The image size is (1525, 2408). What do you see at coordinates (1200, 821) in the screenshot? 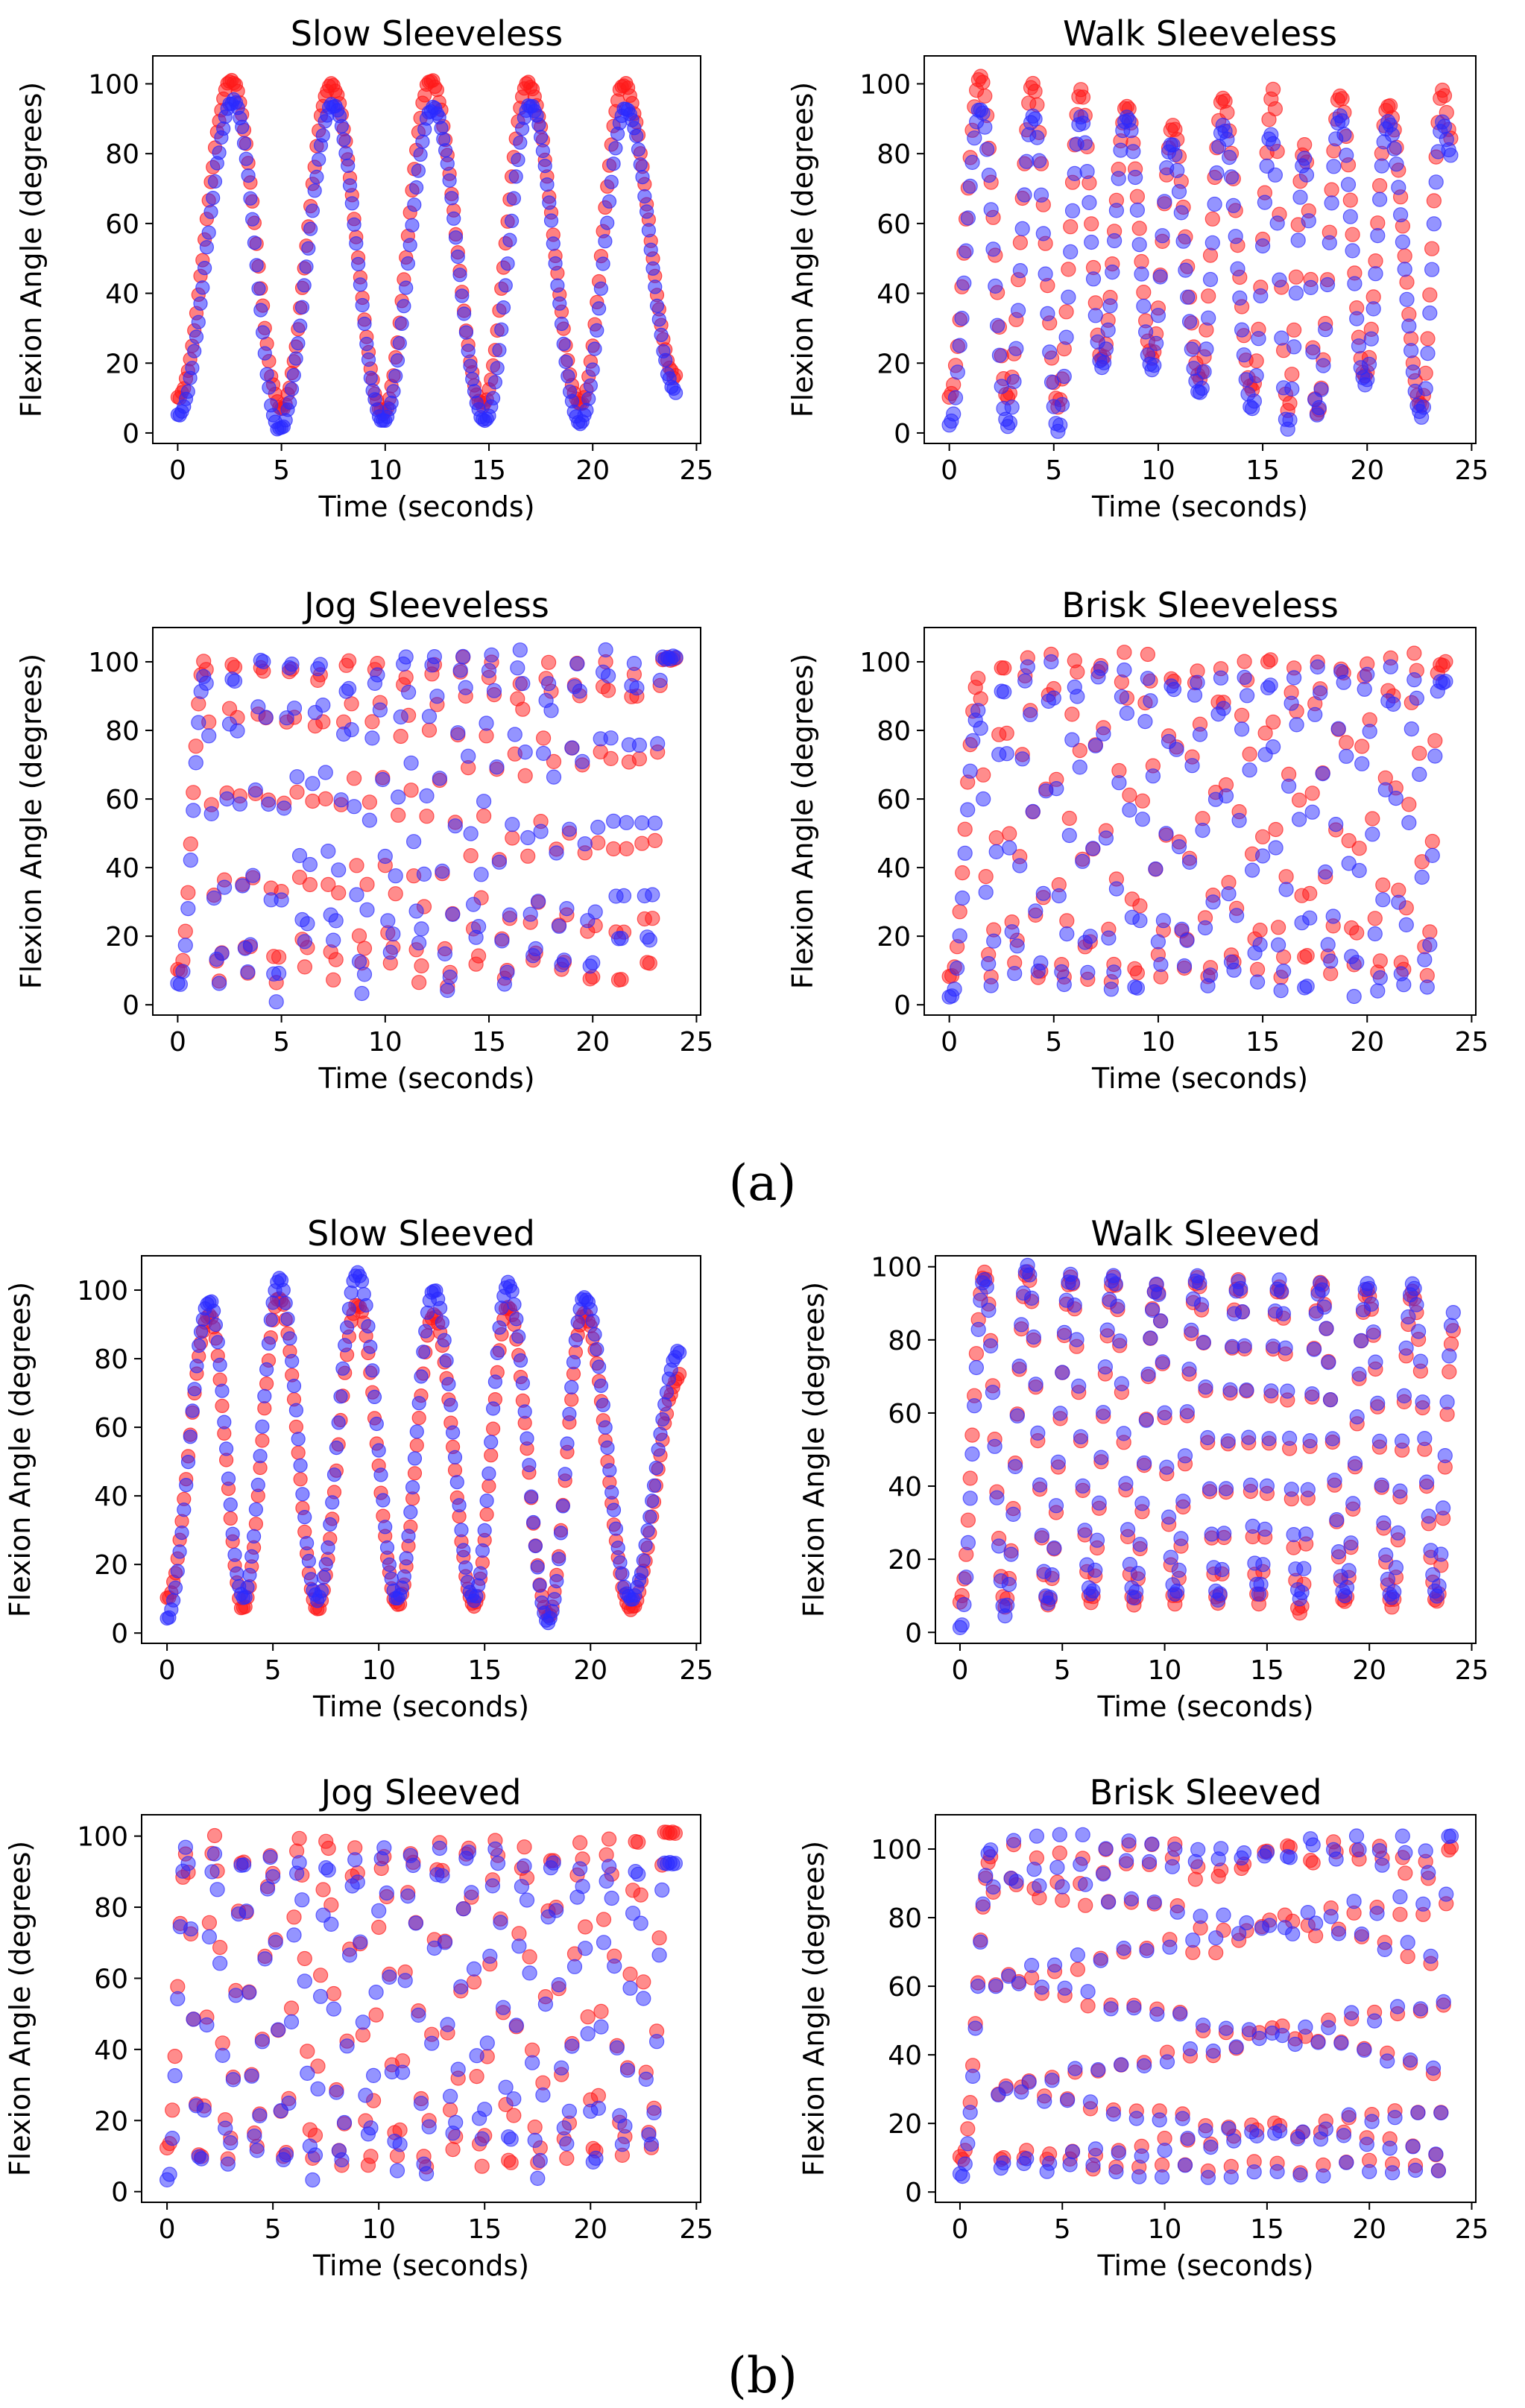
I see `axes-frame` at bounding box center [1200, 821].